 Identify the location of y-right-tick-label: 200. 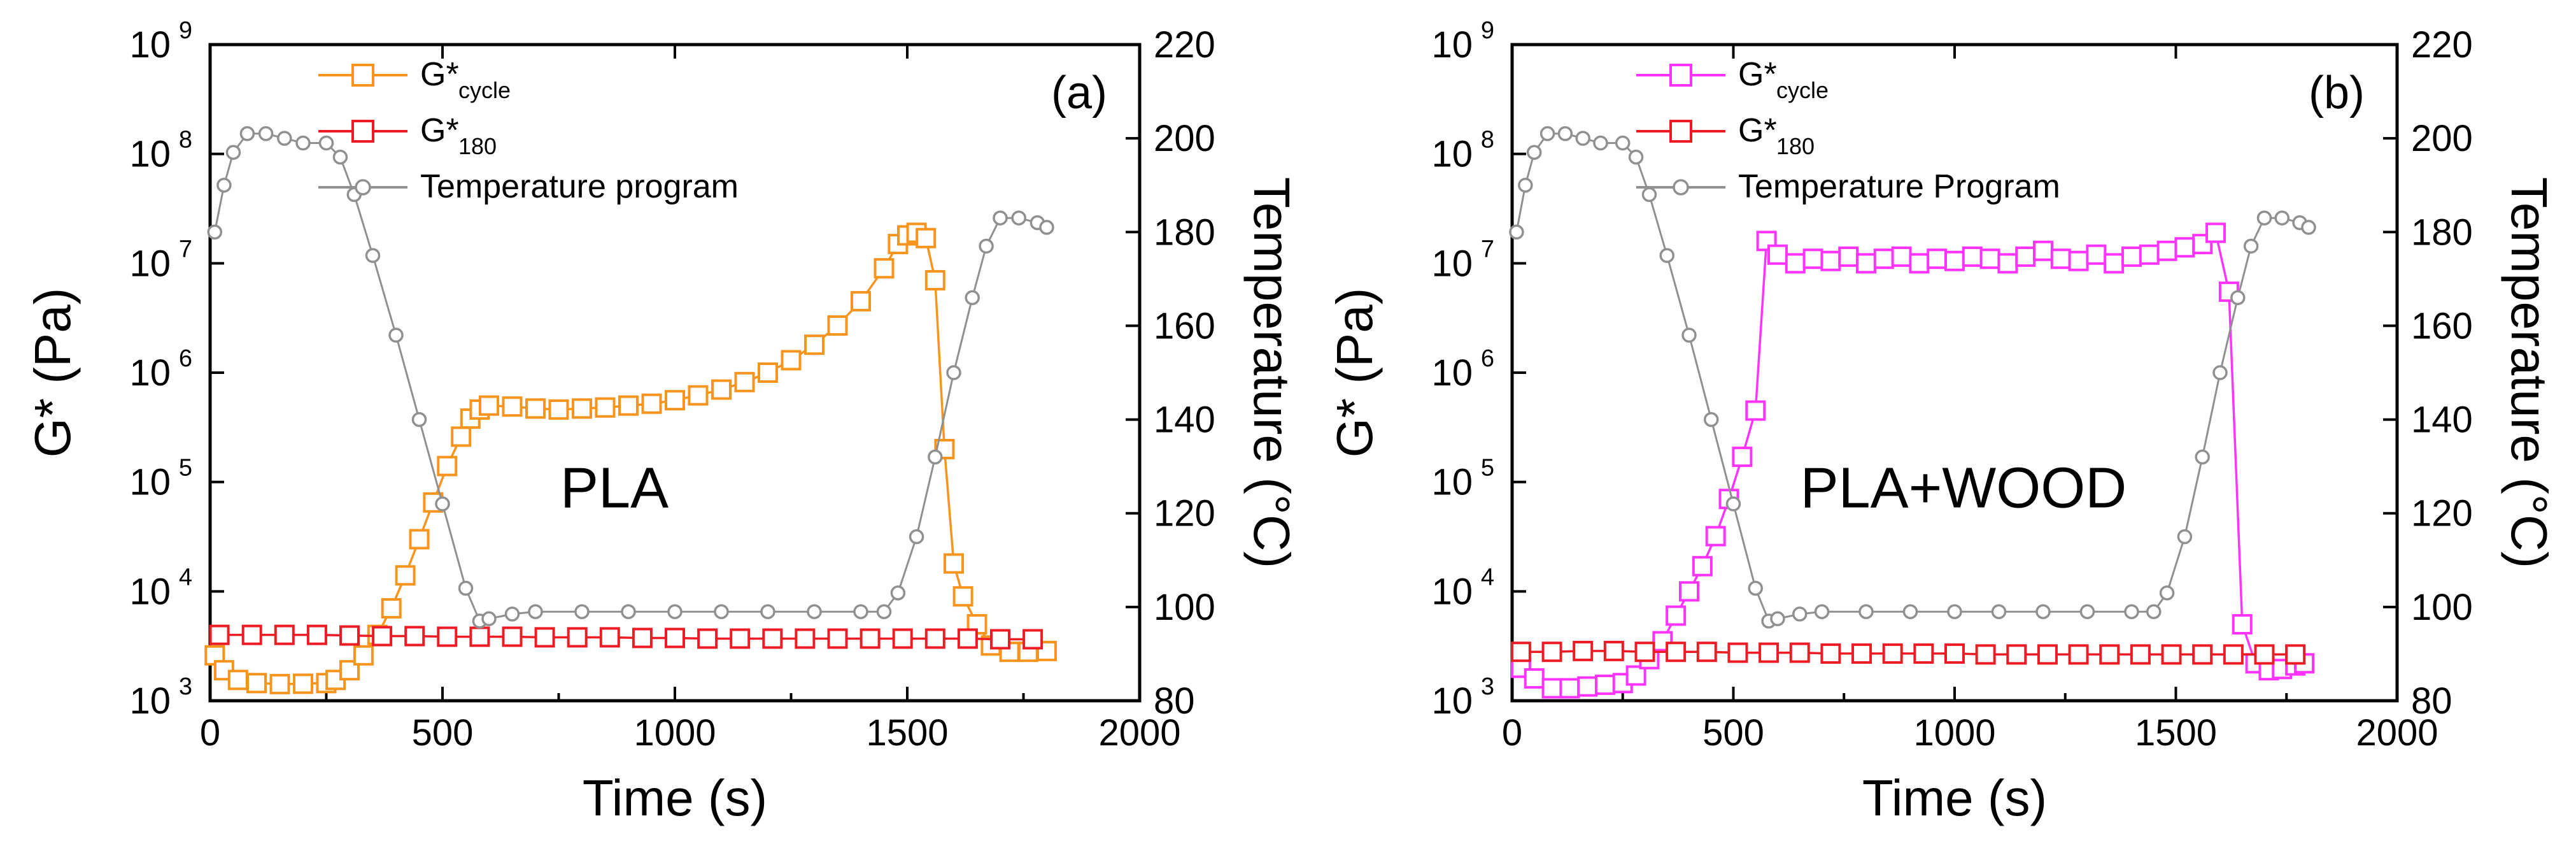
(1184, 138).